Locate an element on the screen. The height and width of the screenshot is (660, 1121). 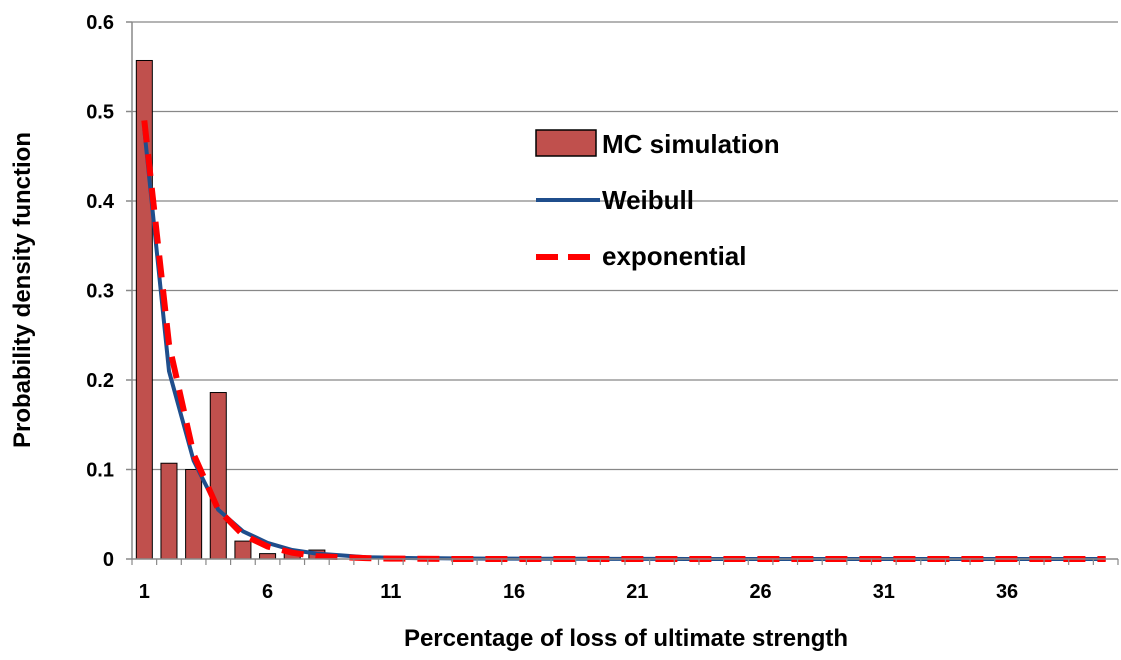
legend-label-mc-simulation: MC simulation is located at coordinates (691, 144).